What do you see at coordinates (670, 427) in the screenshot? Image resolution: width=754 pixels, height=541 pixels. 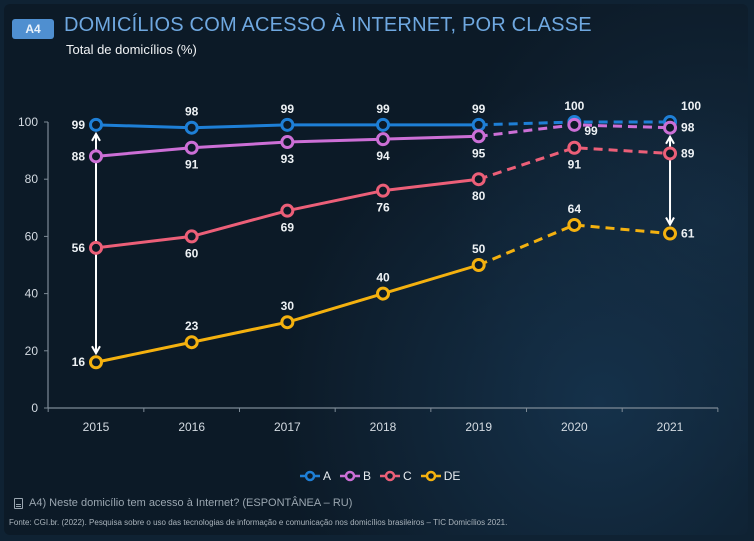 I see `x-tick-label: 2021` at bounding box center [670, 427].